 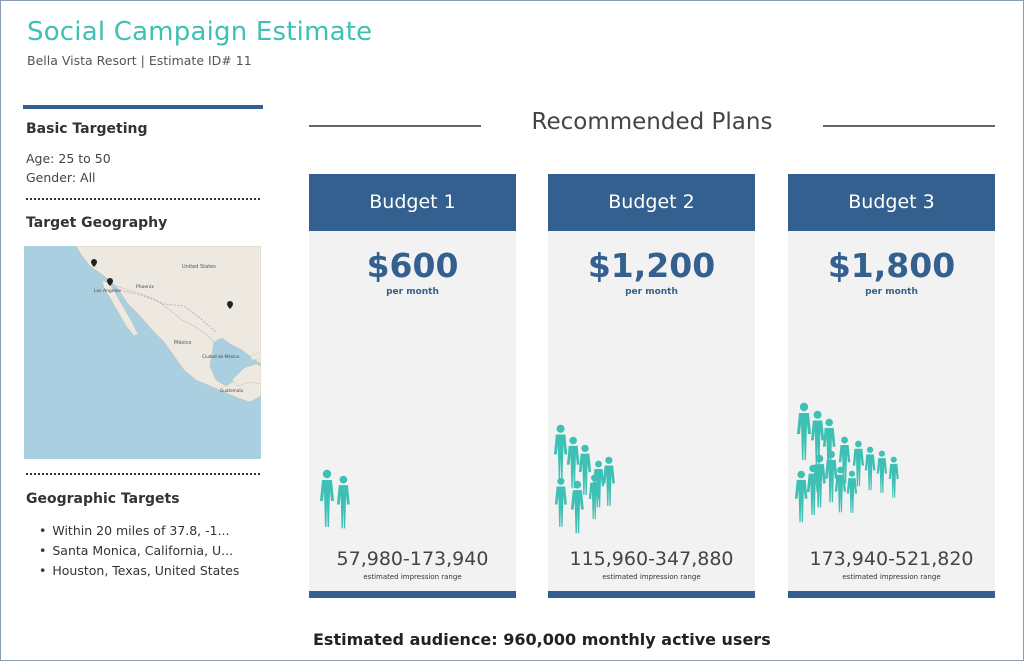 What do you see at coordinates (87, 129) in the screenshot?
I see `basic-targeting-heading: Basic Targeting` at bounding box center [87, 129].